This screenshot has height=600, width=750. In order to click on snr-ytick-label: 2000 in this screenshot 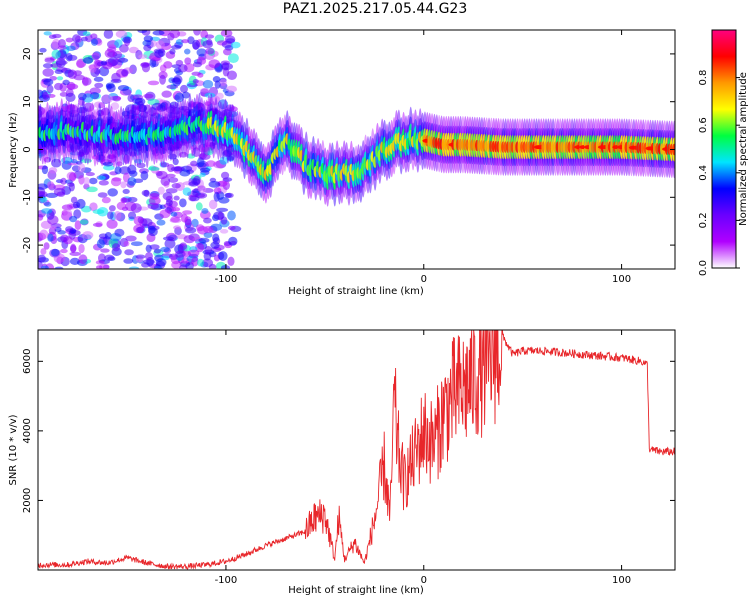, I will do `click(27, 500)`.